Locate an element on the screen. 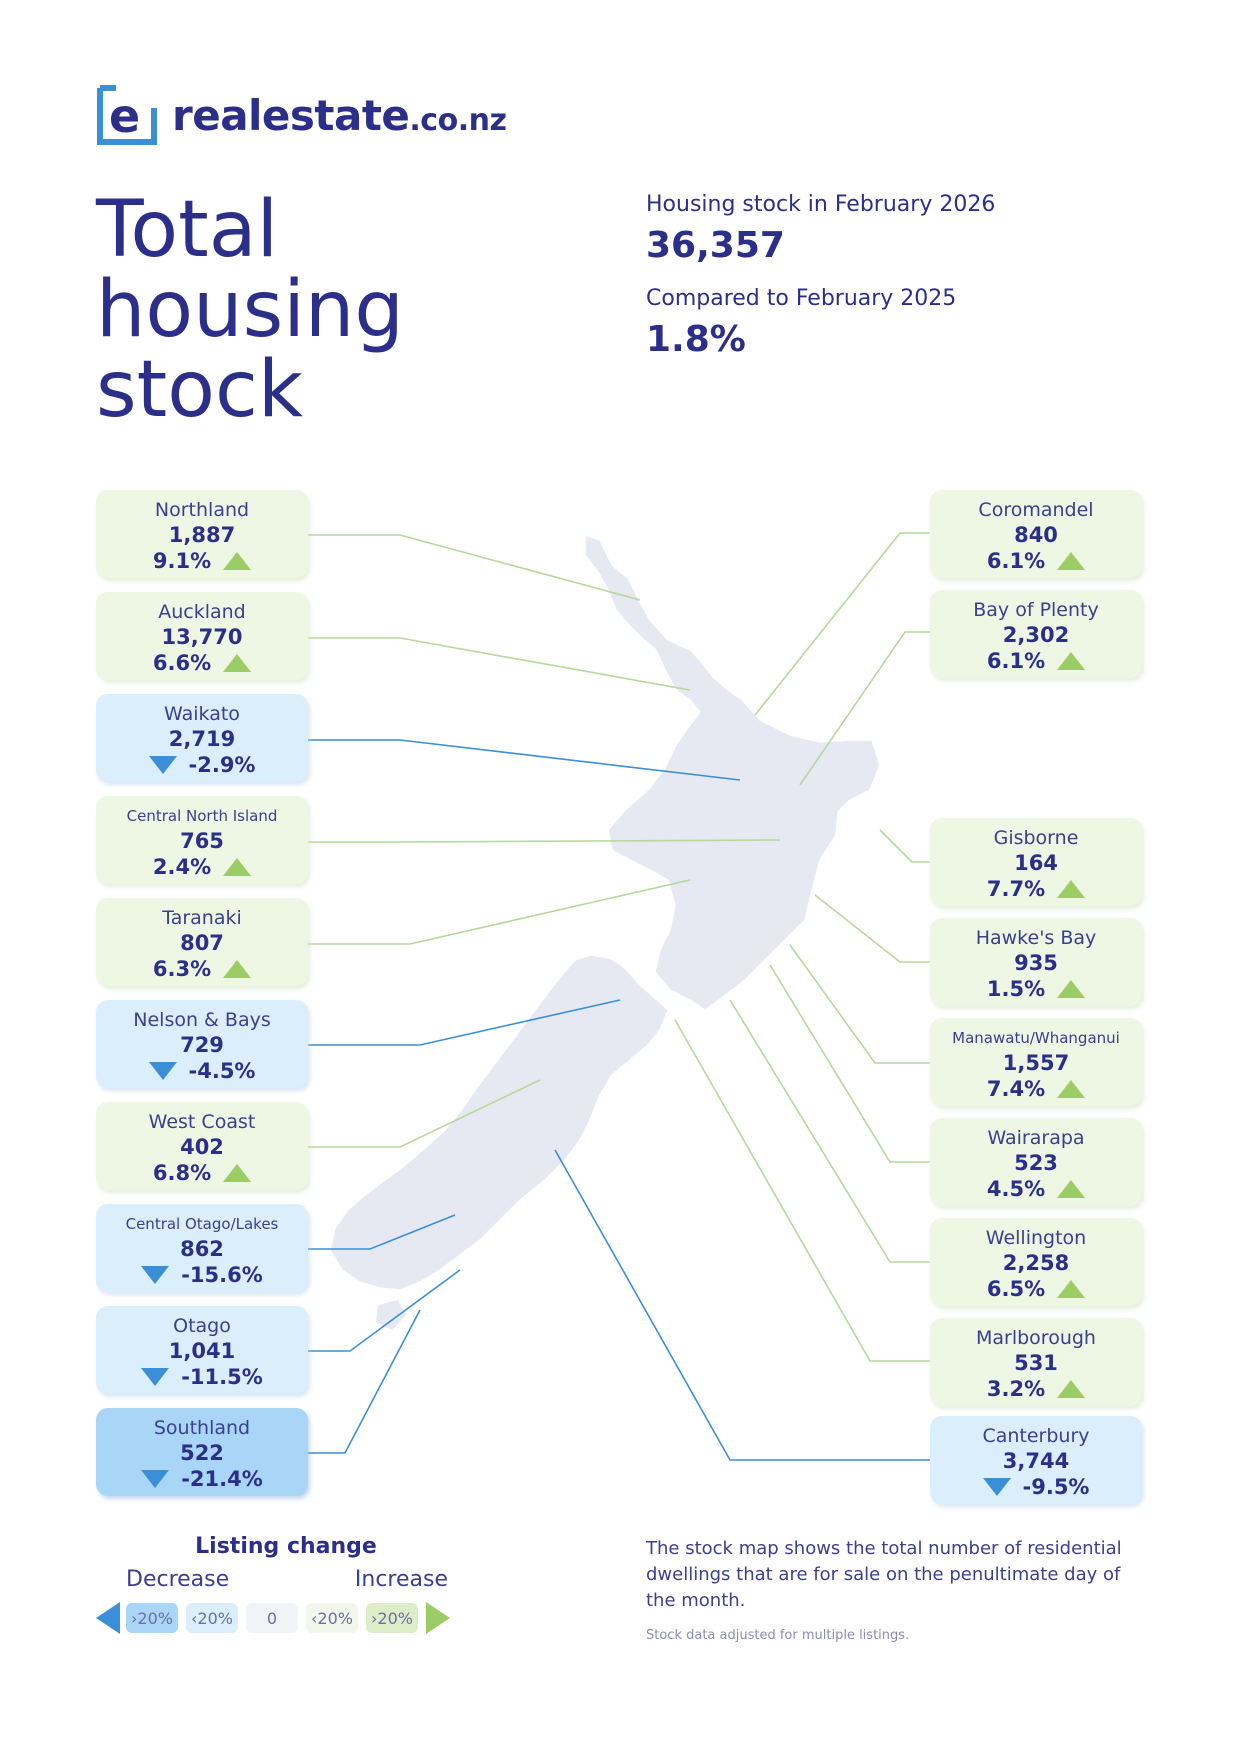 The image size is (1241, 1755). brand-logo: e realestate.co.nz is located at coordinates (301, 115).